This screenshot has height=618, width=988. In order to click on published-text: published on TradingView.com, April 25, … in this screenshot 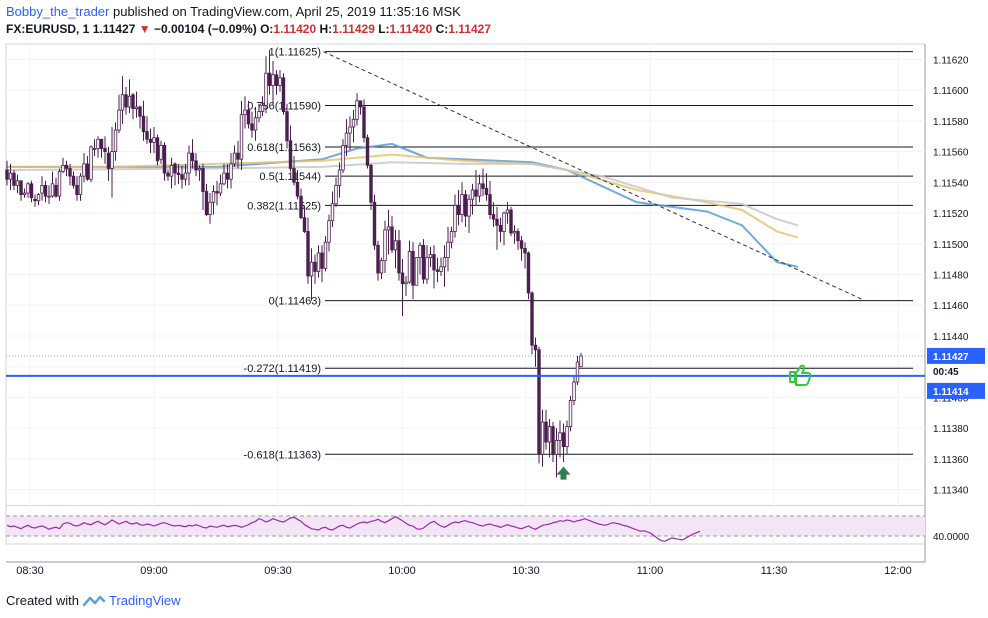, I will do `click(286, 11)`.